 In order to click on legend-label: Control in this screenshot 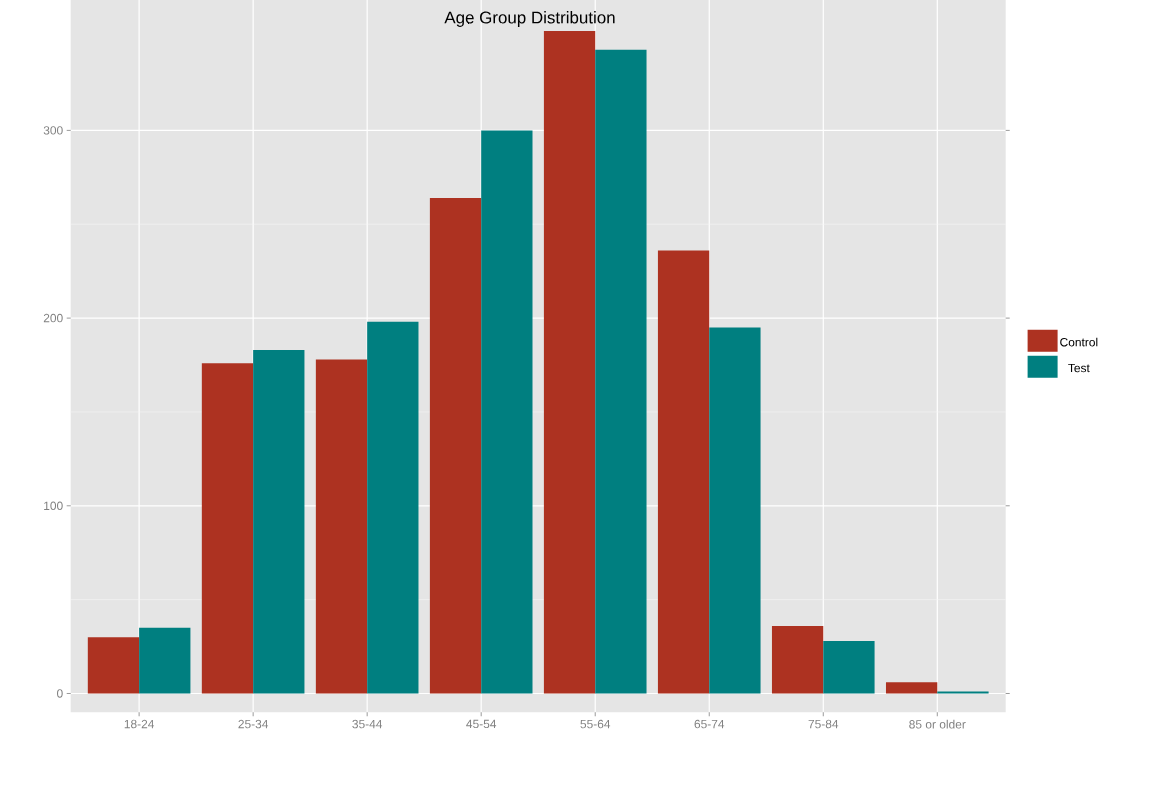, I will do `click(1079, 342)`.